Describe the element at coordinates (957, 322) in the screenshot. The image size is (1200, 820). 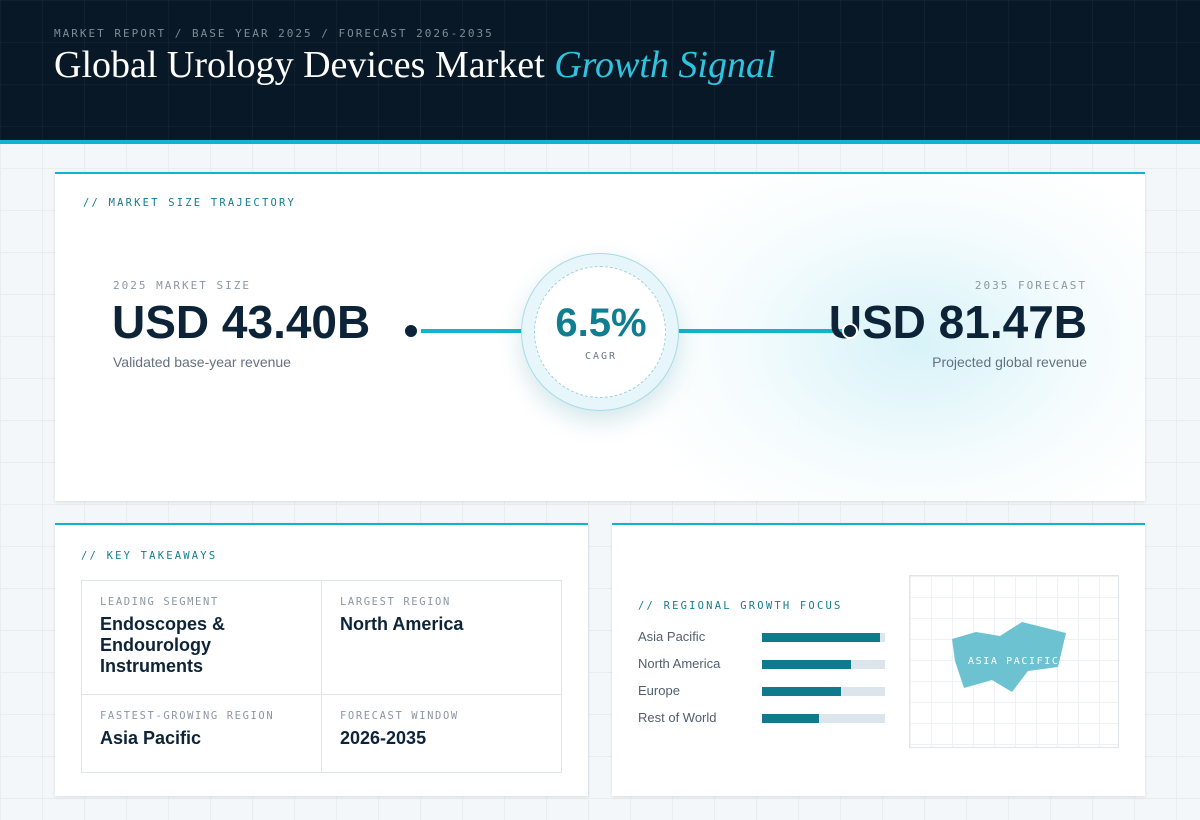
I see `forecast-value: USD 81.47B` at that location.